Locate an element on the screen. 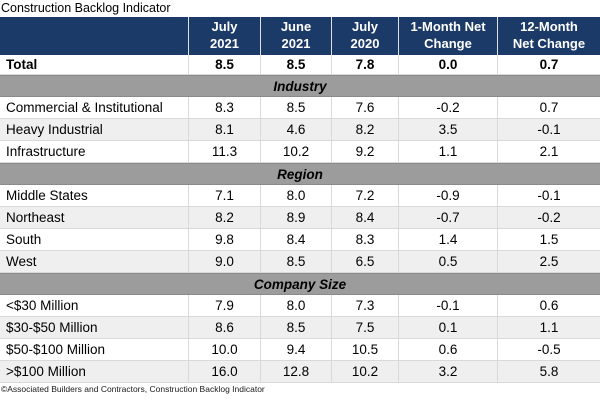 The width and height of the screenshot is (600, 400). table-row-30-50-million: $30-$50 Million 8.6 8.5 7.5 0.1 1.1 is located at coordinates (300, 328).